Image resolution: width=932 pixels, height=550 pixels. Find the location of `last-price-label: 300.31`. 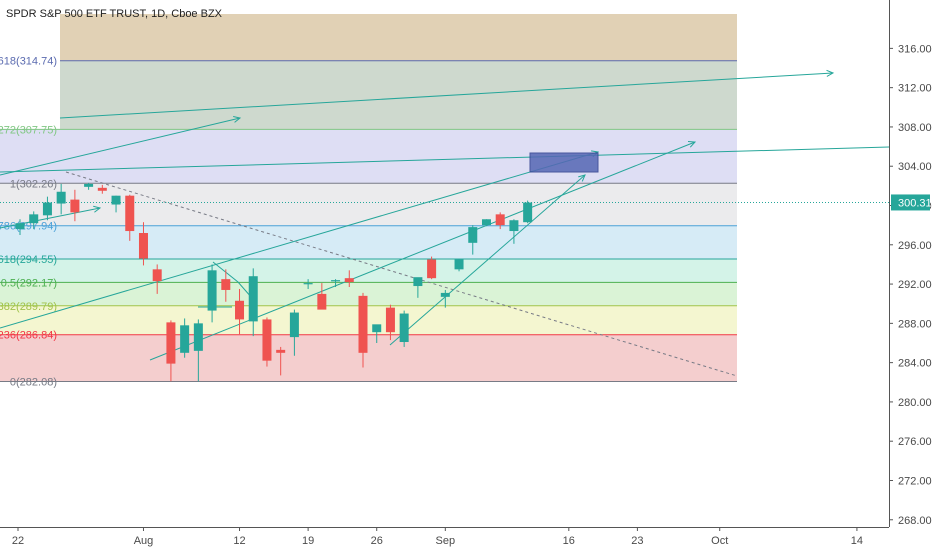

last-price-label: 300.31 is located at coordinates (915, 203).